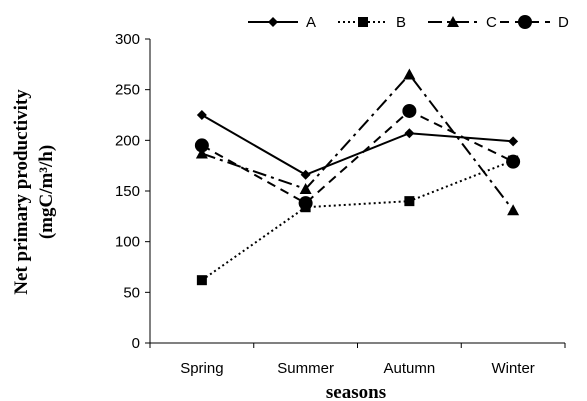 Image resolution: width=587 pixels, height=401 pixels. What do you see at coordinates (127, 242) in the screenshot?
I see `y-tick-label: 100` at bounding box center [127, 242].